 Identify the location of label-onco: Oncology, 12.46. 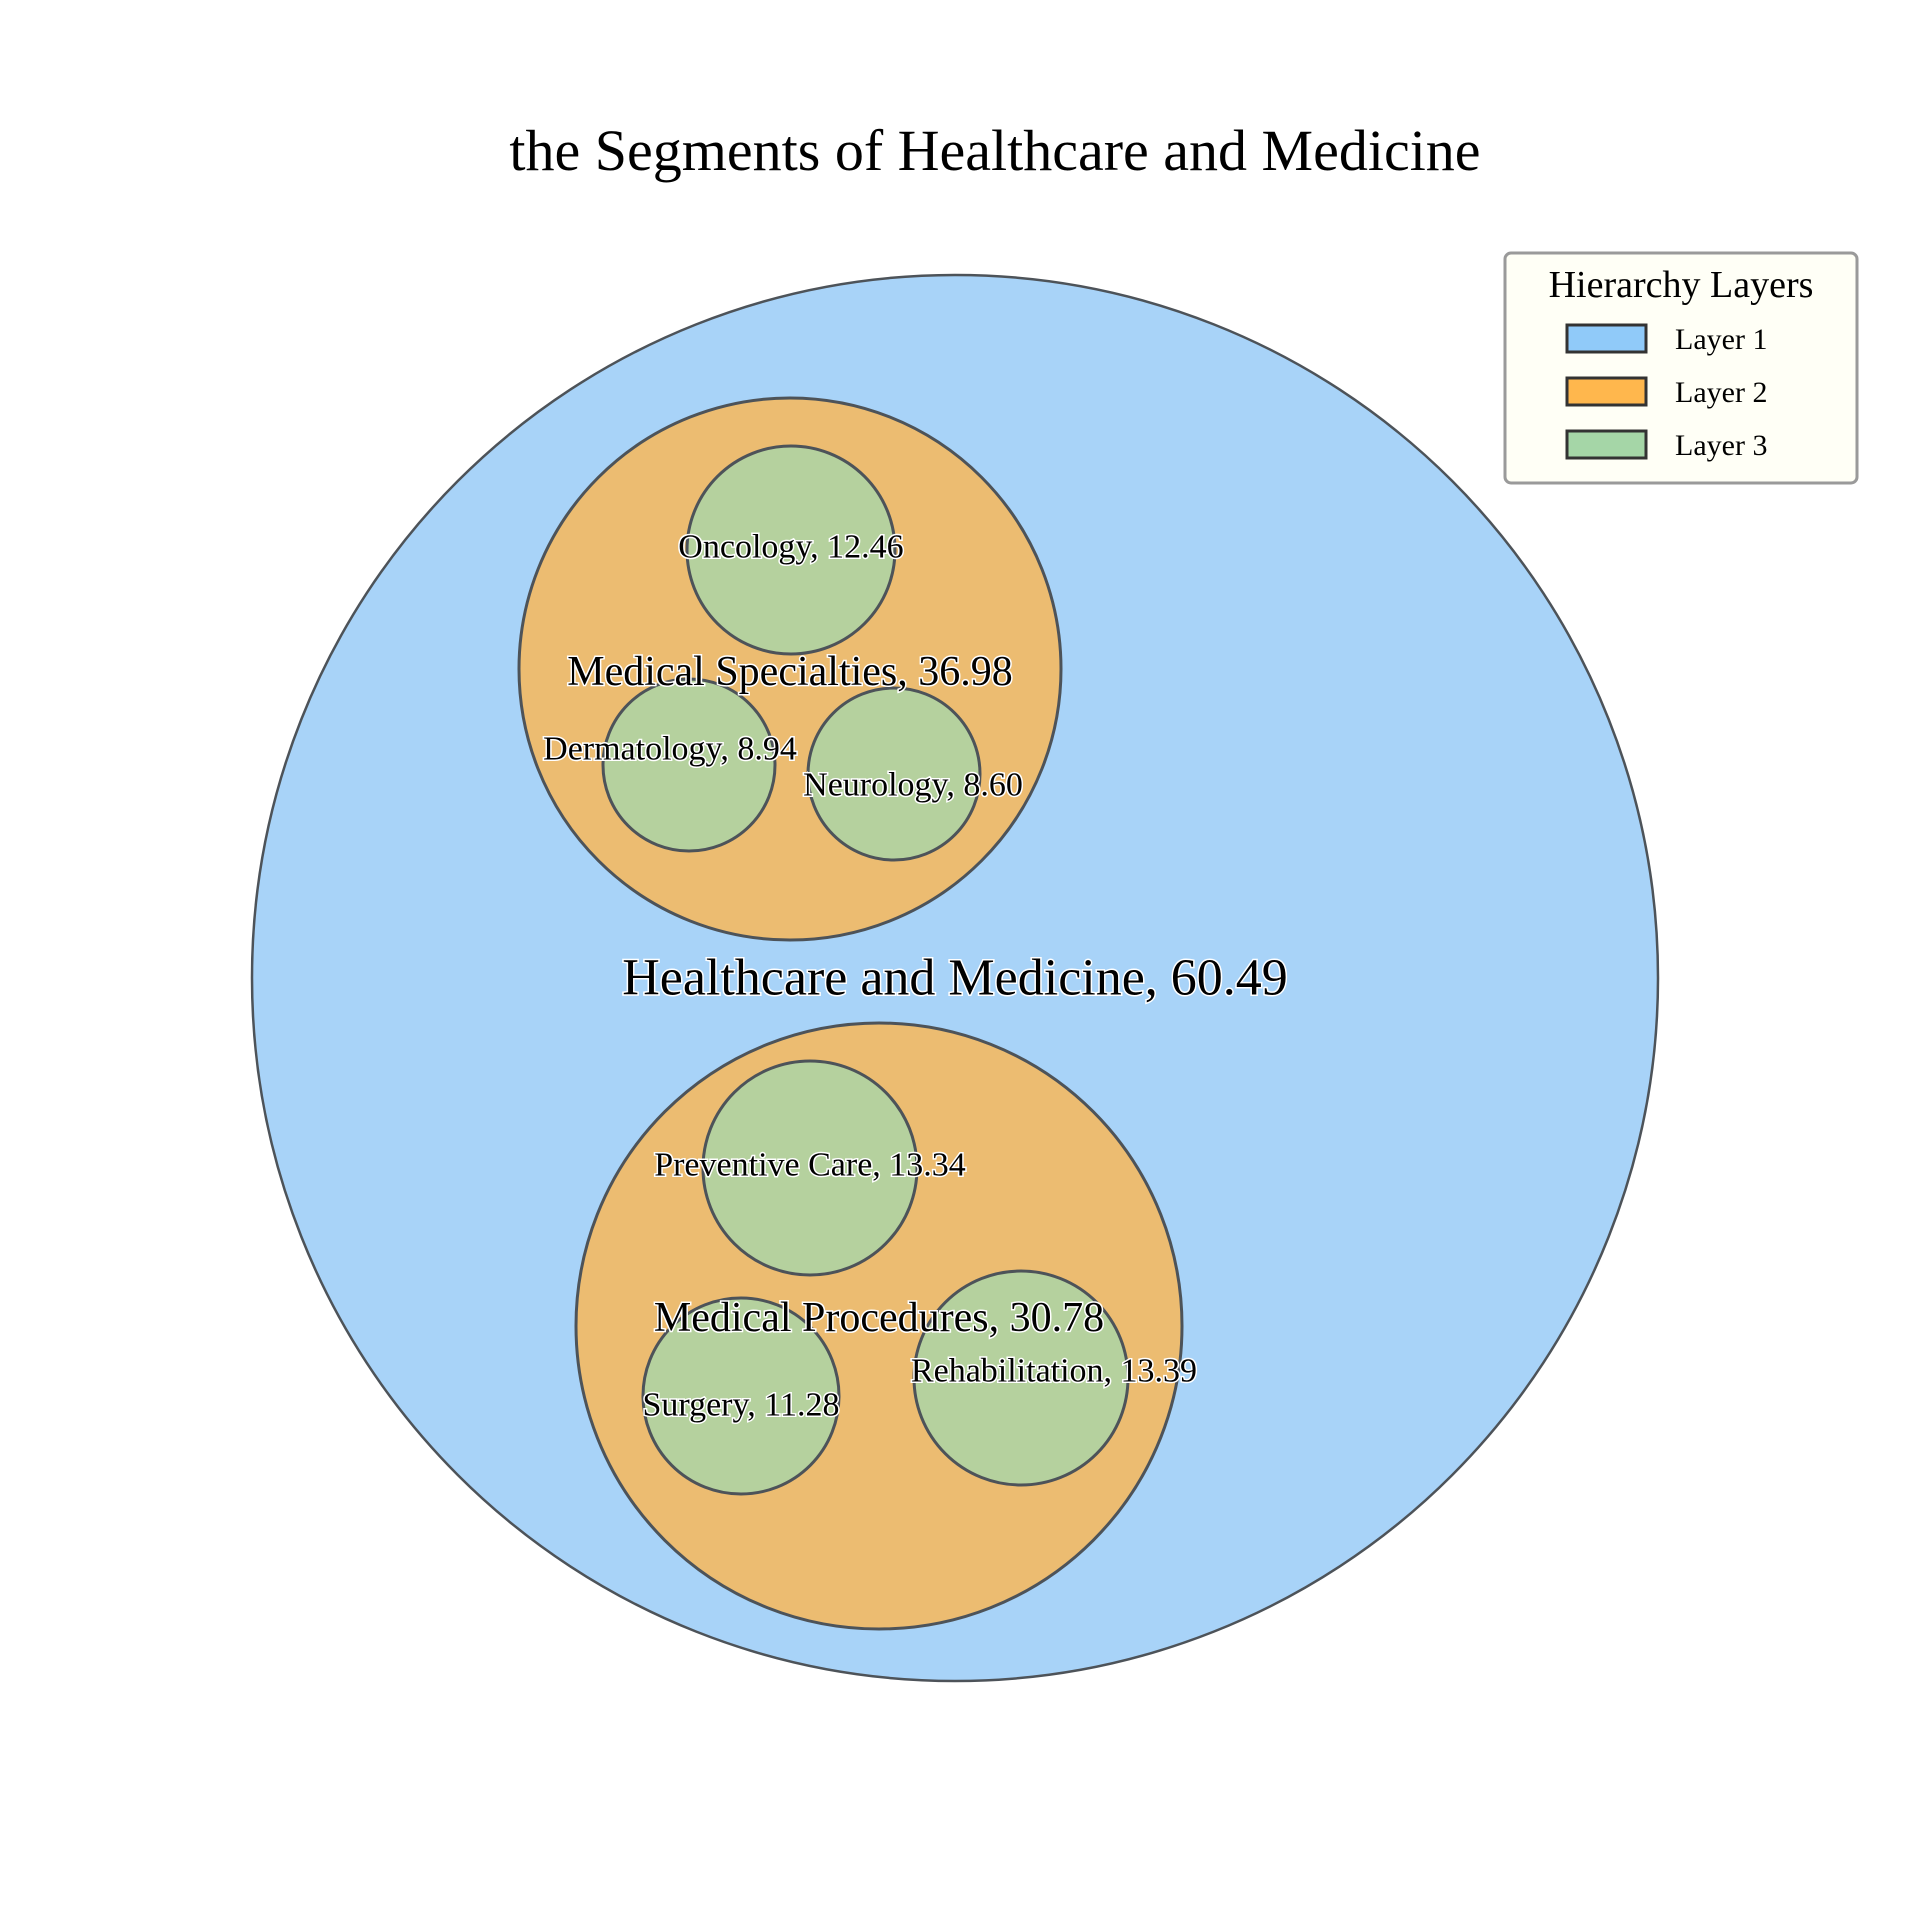
(790, 547).